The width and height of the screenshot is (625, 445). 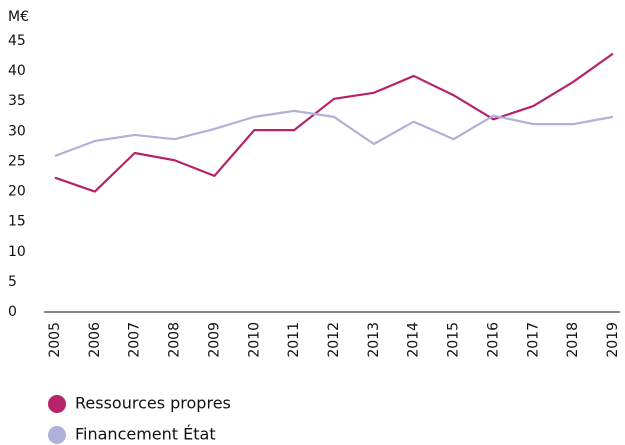 I want to click on y-tick-label: 20, so click(x=17, y=192).